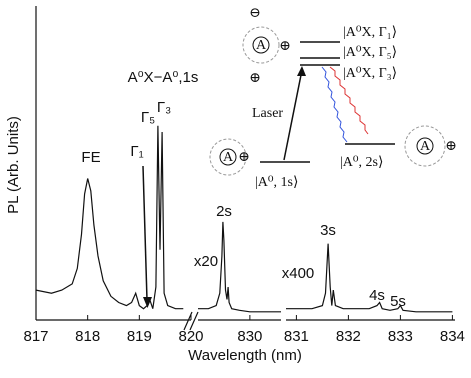  What do you see at coordinates (136, 151) in the screenshot?
I see `annotation: Γ₁` at bounding box center [136, 151].